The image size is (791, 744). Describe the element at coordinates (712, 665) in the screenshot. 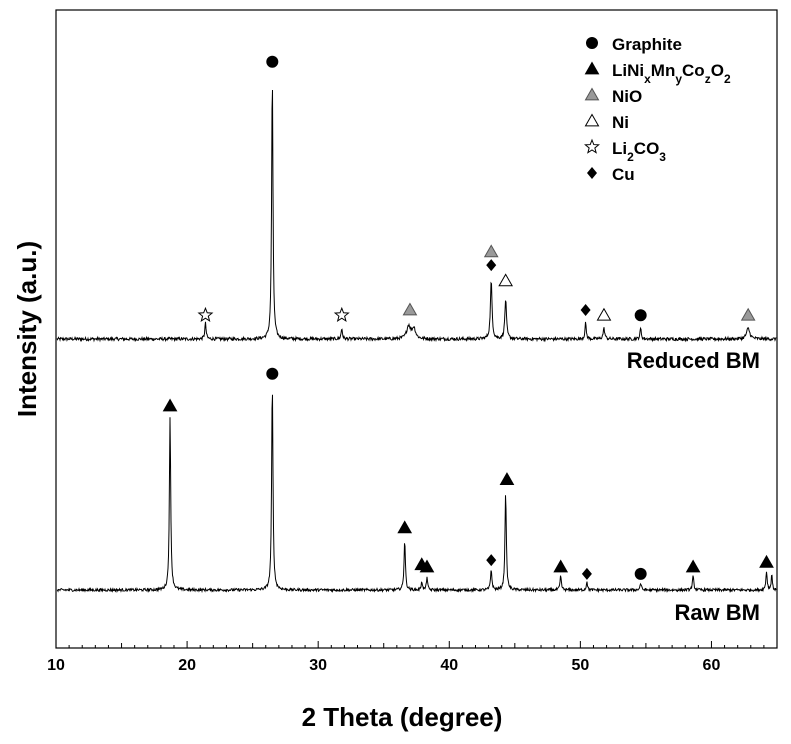

I see `x-tick-label: 60` at that location.